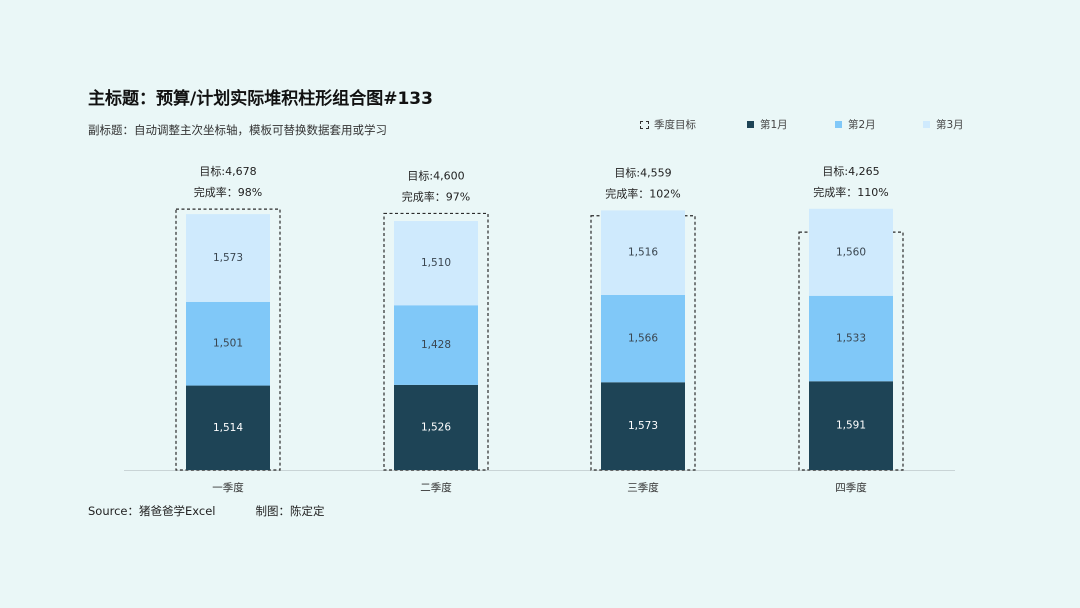  Describe the element at coordinates (850, 192) in the screenshot. I see `completion-rate-label: 完成率：110%` at that location.